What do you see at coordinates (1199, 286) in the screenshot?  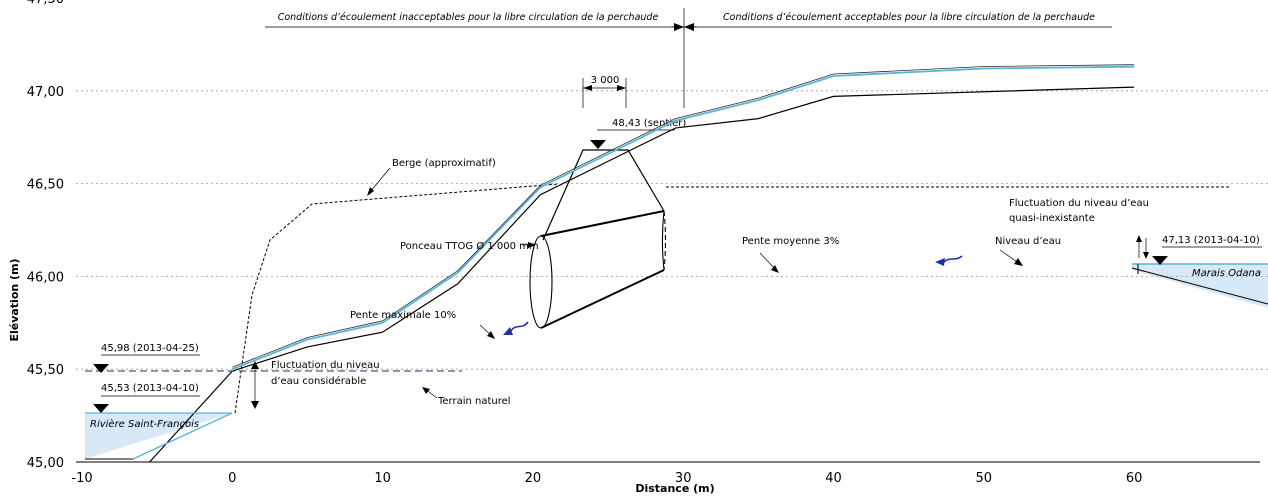 I see `marsh-bottom` at bounding box center [1199, 286].